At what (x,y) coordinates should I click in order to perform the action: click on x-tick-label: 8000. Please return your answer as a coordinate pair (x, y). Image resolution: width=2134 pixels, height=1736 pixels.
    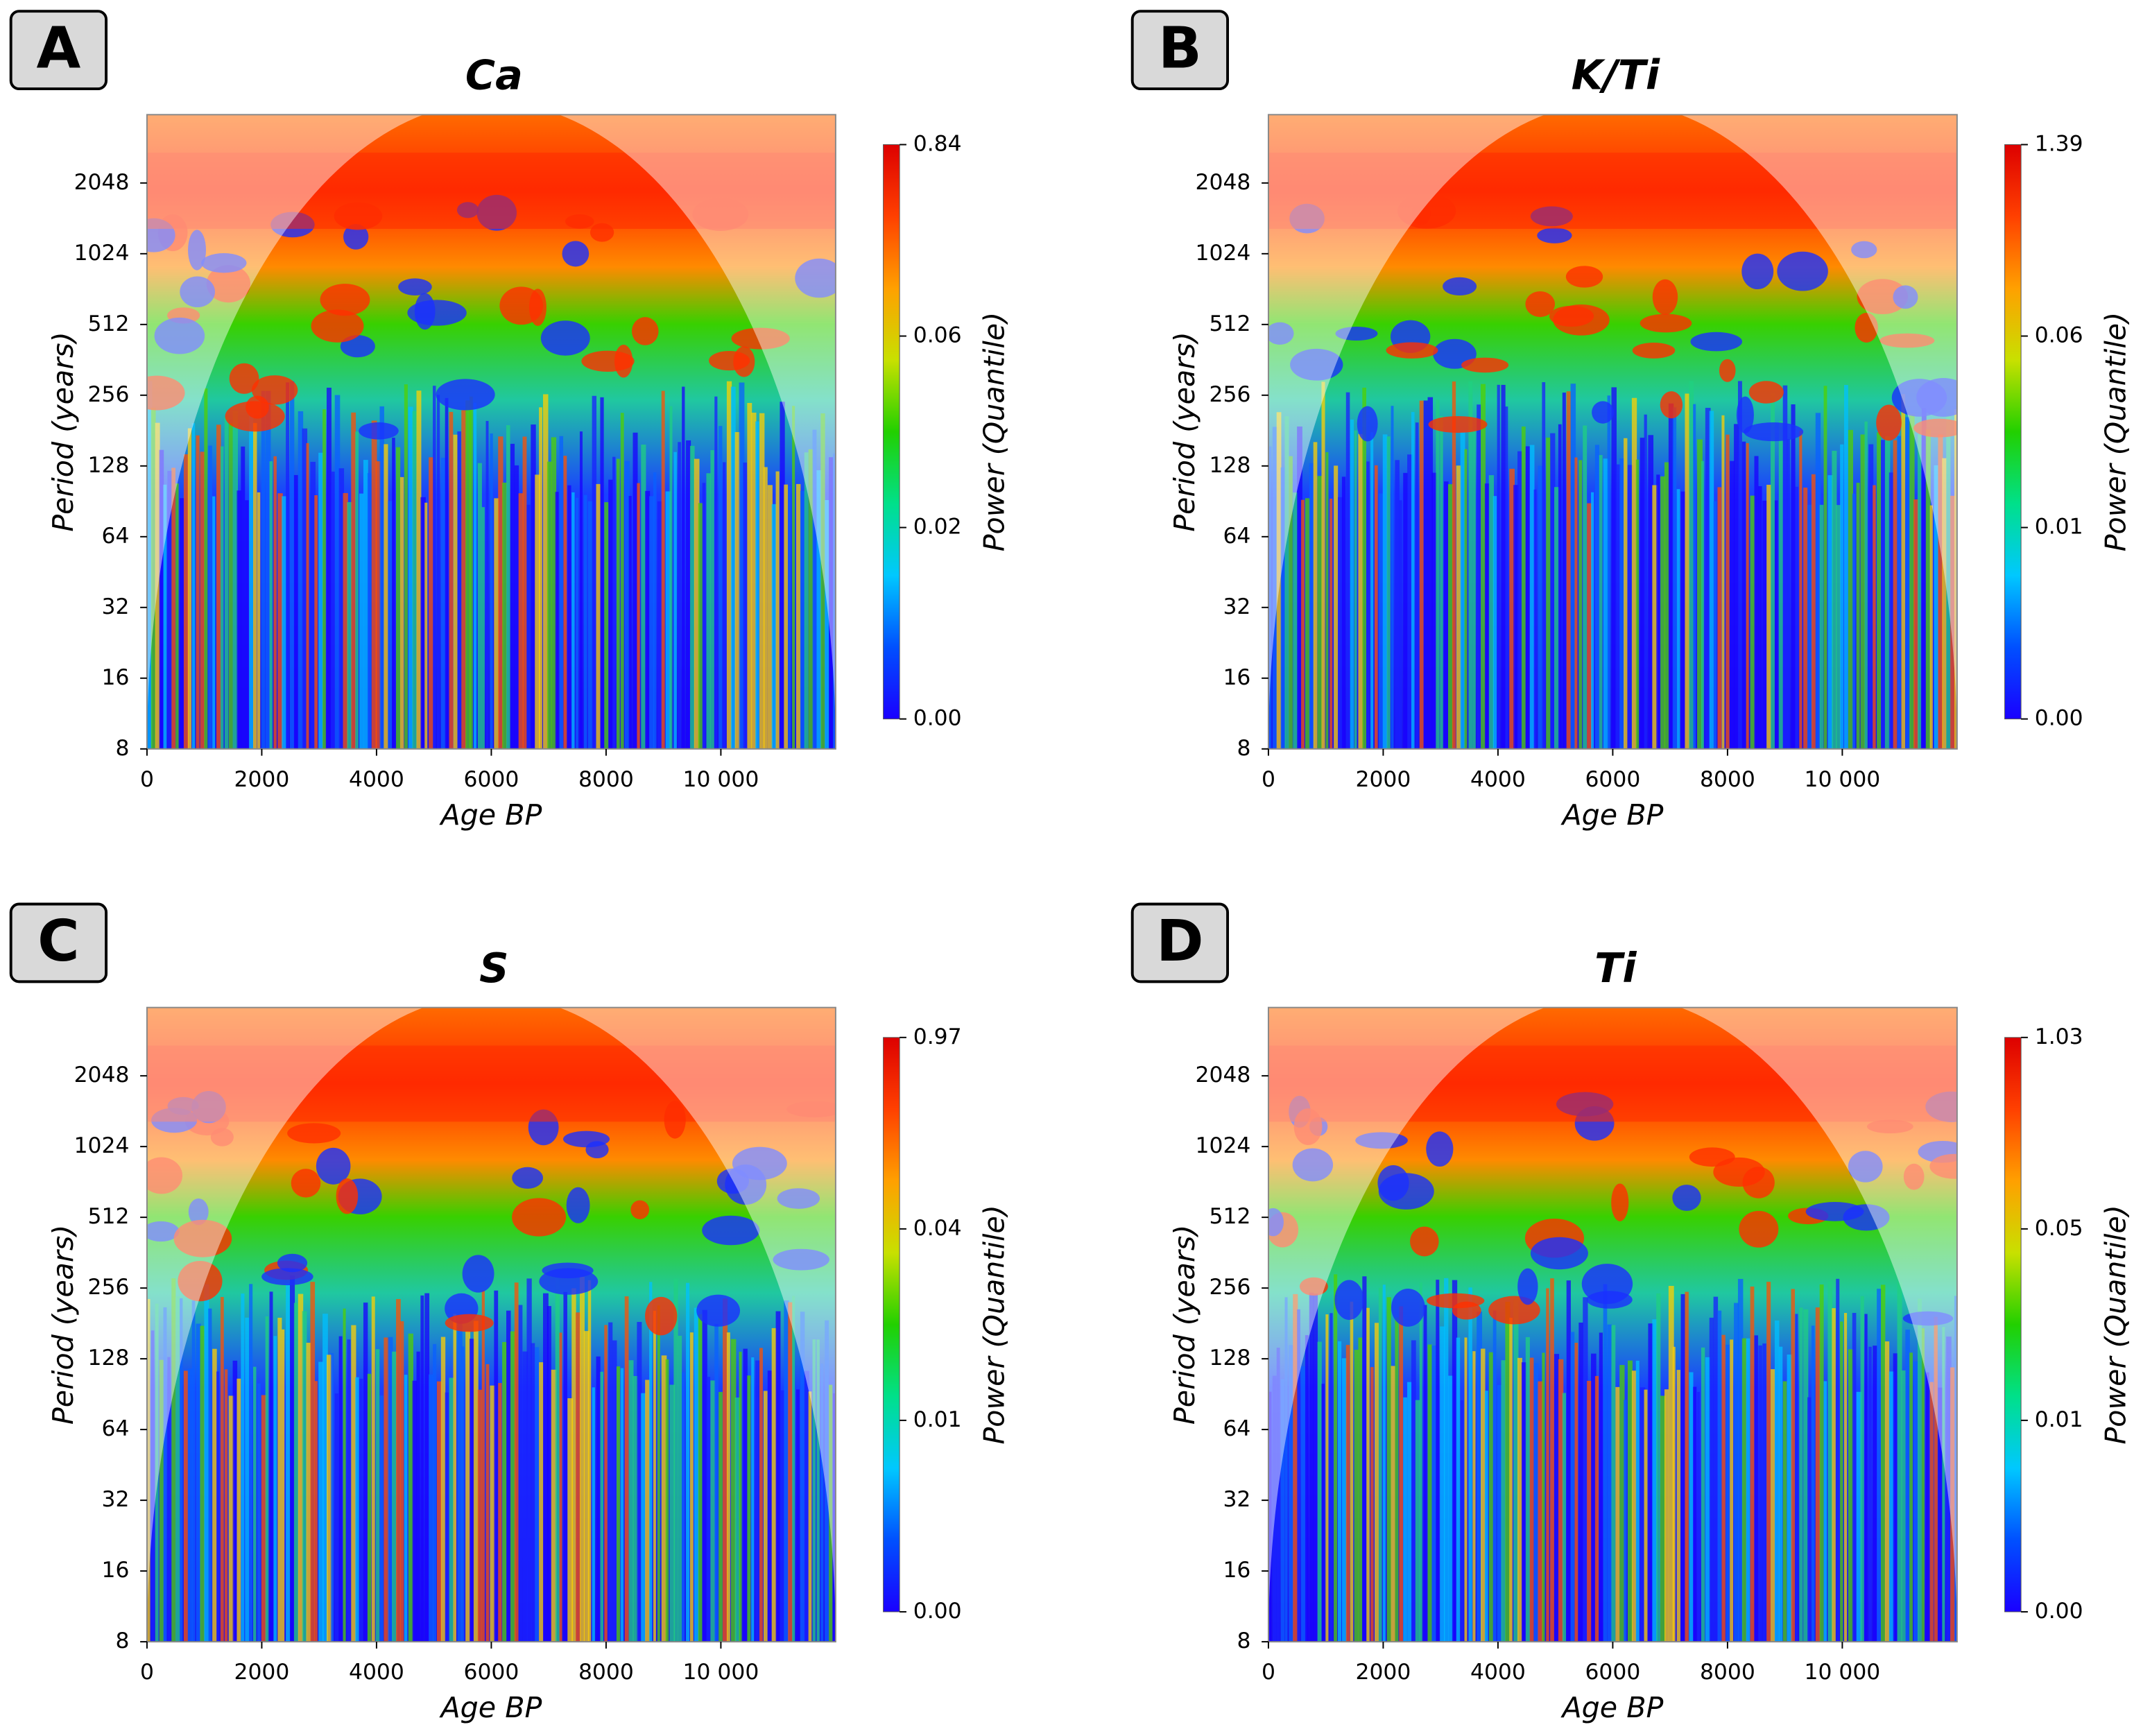
    Looking at the image, I should click on (606, 1673).